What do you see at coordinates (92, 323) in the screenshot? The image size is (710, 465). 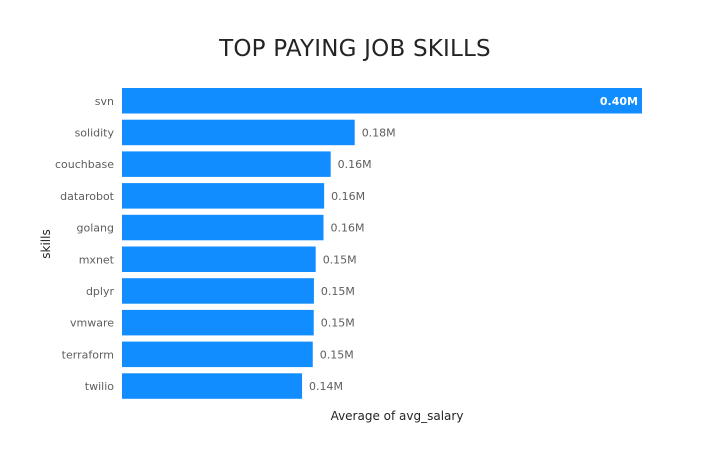 I see `category-label: vmware` at bounding box center [92, 323].